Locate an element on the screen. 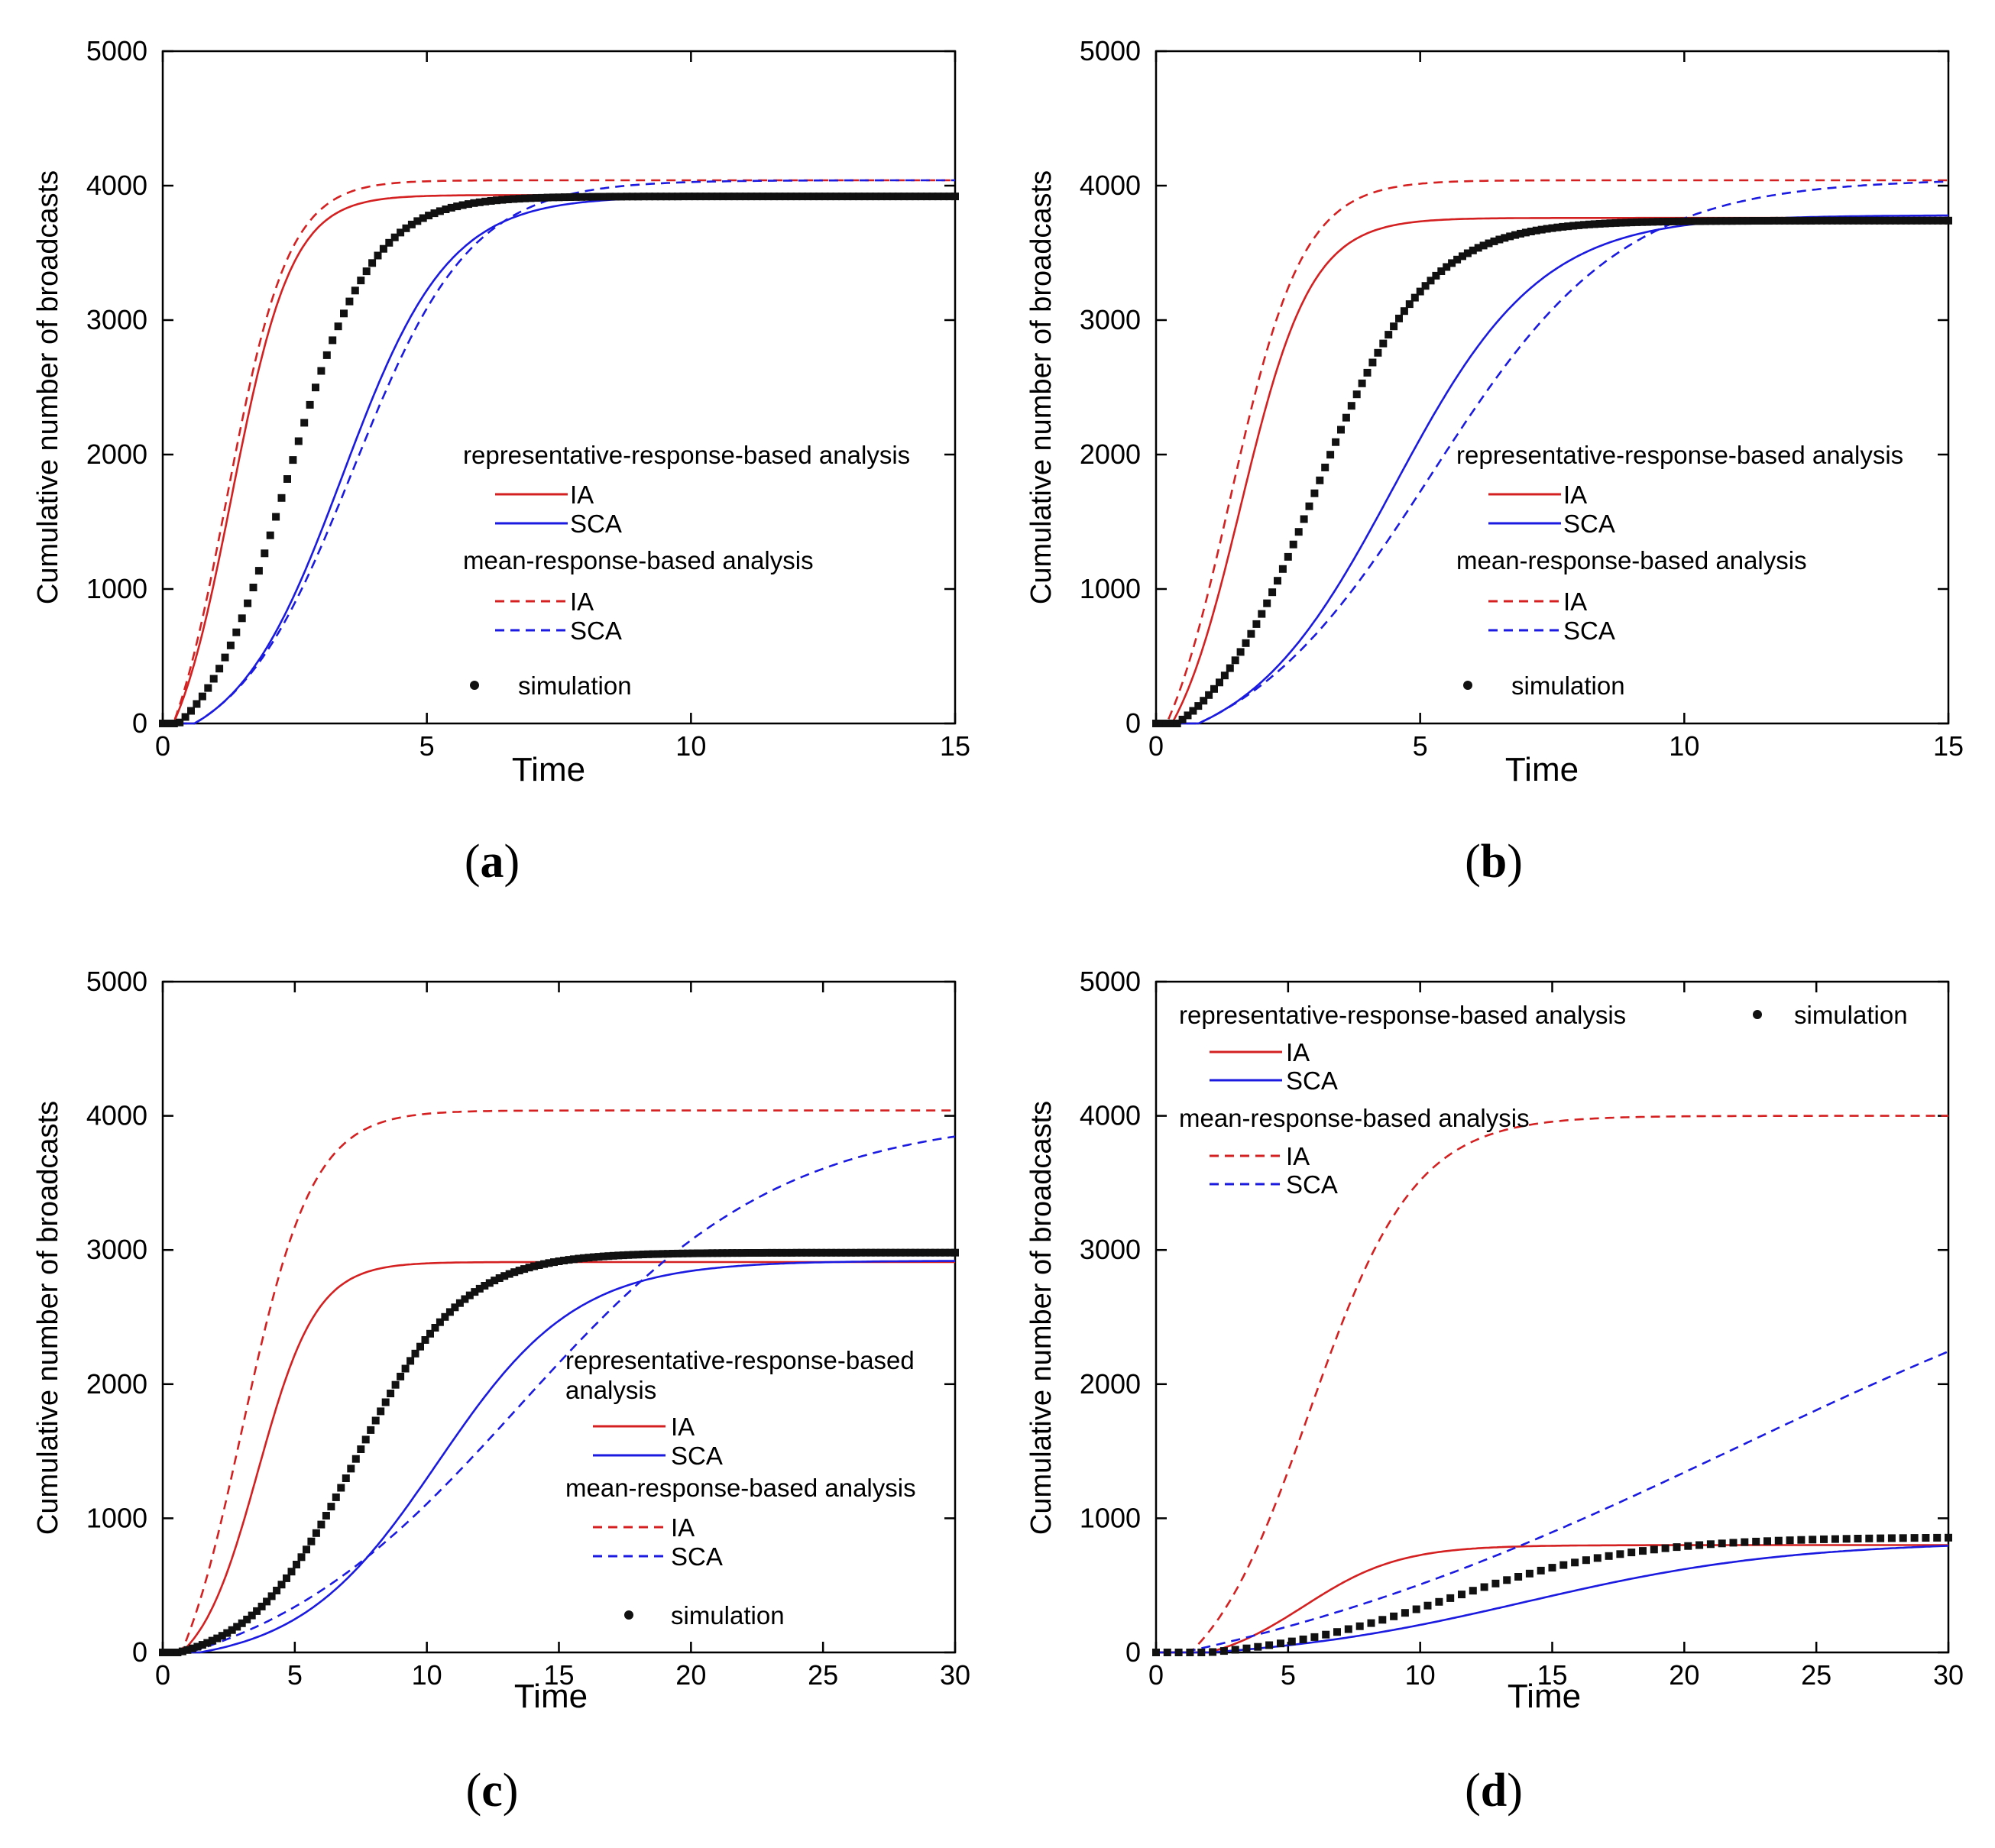 This screenshot has height=1848, width=1995. legend-mean-sca-label: SCA is located at coordinates (1589, 631).